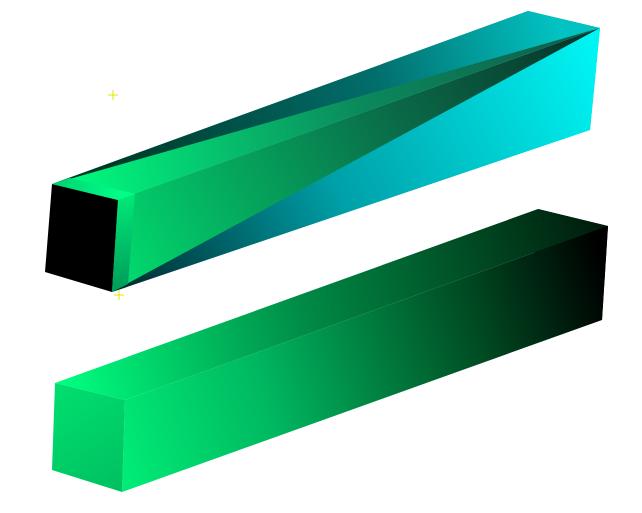 The width and height of the screenshot is (642, 513). I want to click on upper-box-front-right-edge, so click(123, 243).